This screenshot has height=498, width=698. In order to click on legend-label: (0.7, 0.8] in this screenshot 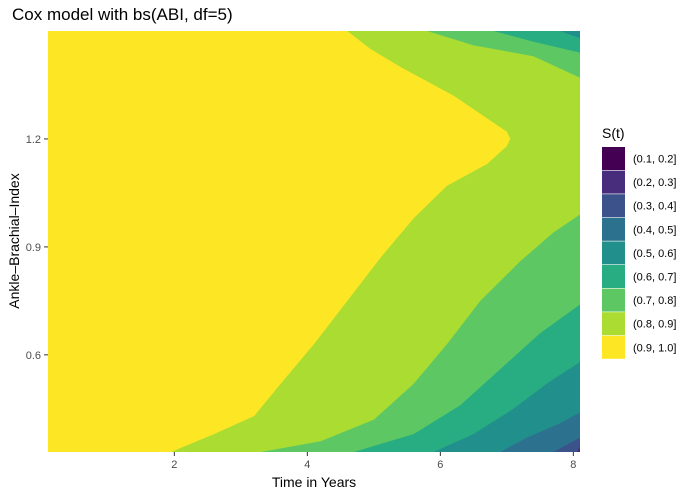, I will do `click(654, 301)`.